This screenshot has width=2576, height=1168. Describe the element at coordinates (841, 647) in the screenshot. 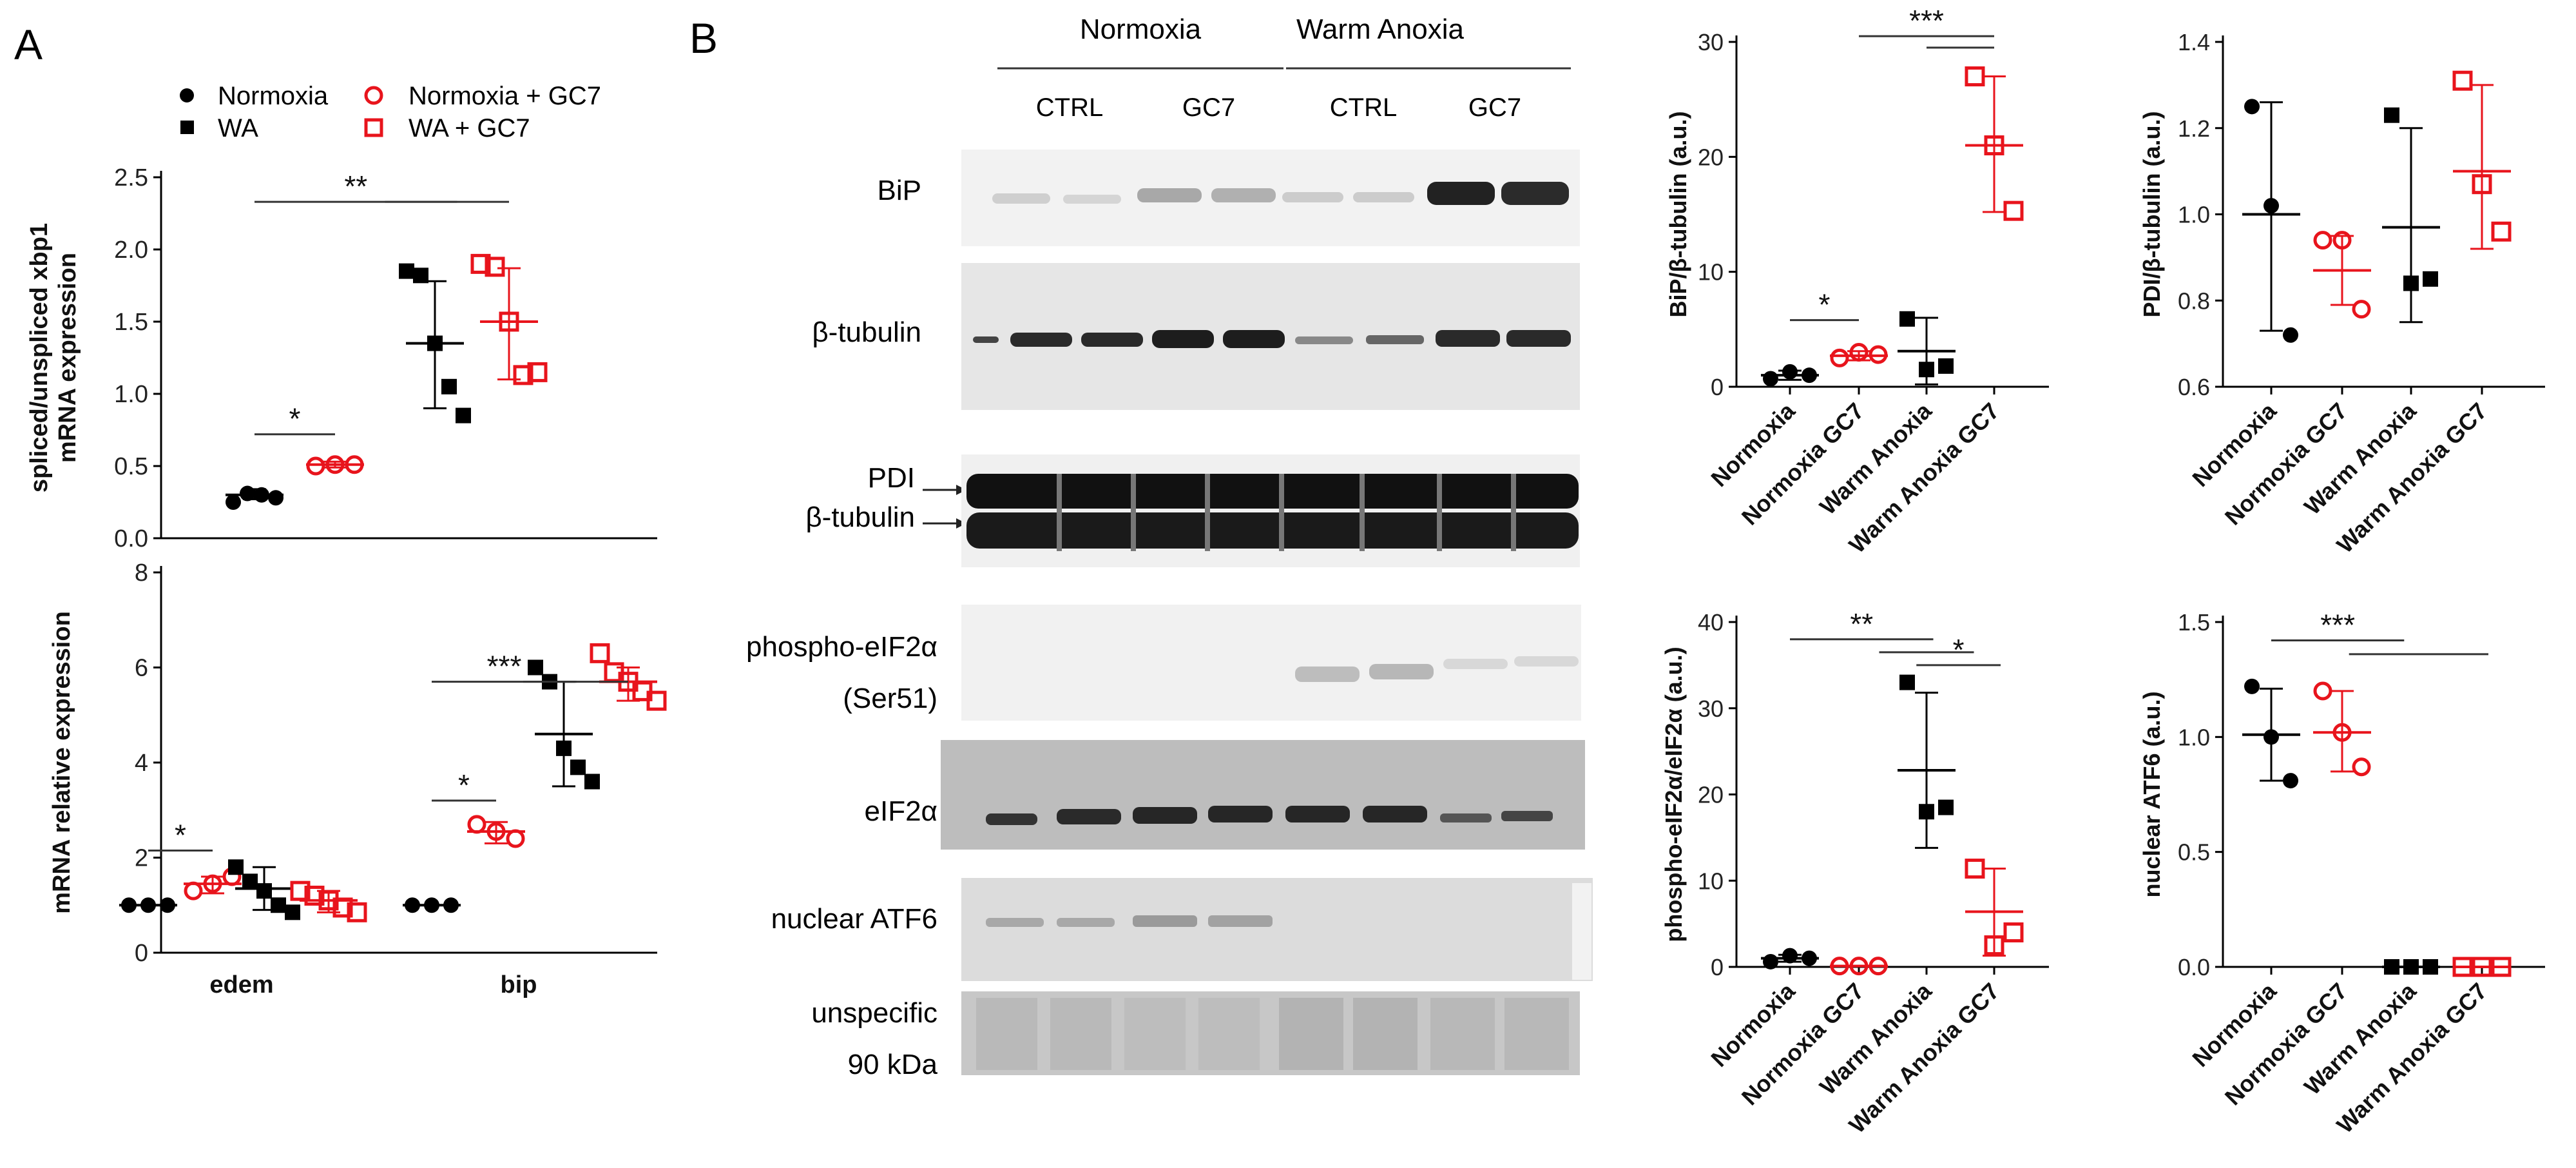

I see `row-label-phospho-eif2a: phospho-eIF2α` at that location.